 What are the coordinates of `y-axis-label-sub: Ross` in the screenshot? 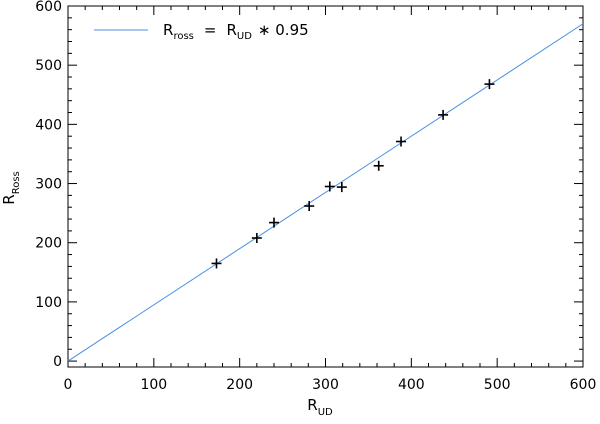 It's located at (16, 182).